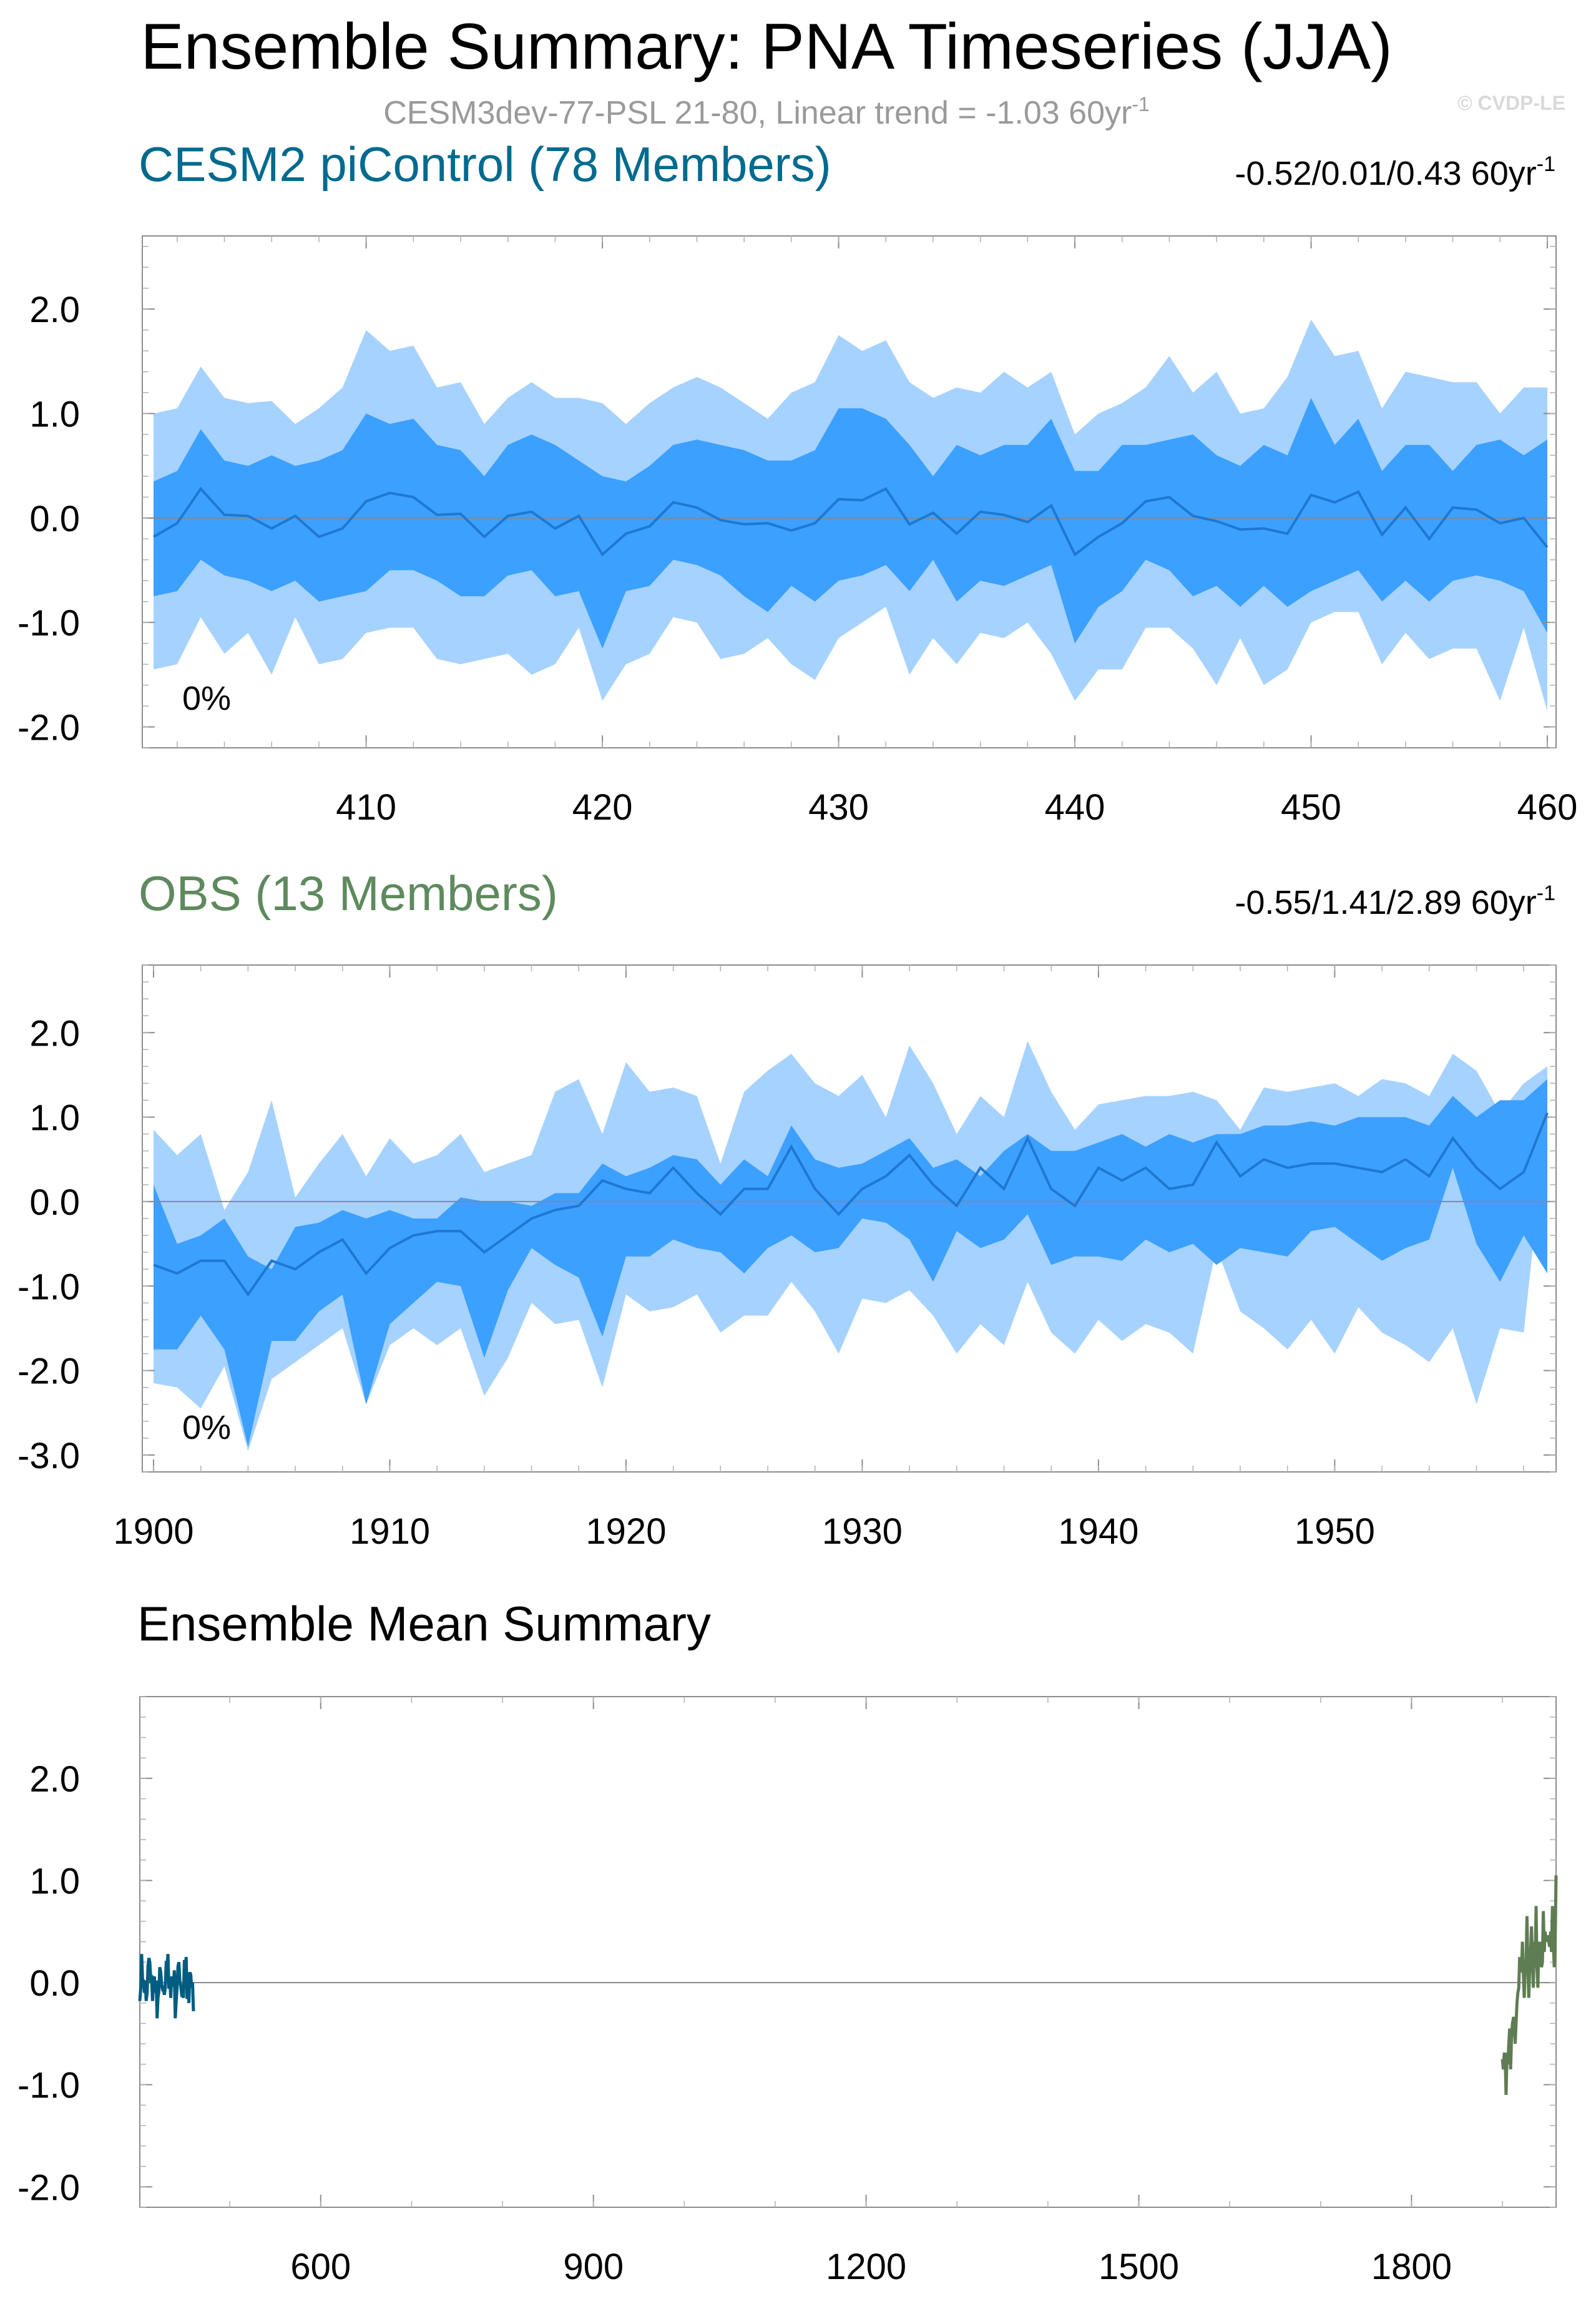 The width and height of the screenshot is (1596, 2314). I want to click on x-tick-label: 1910, so click(390, 1531).